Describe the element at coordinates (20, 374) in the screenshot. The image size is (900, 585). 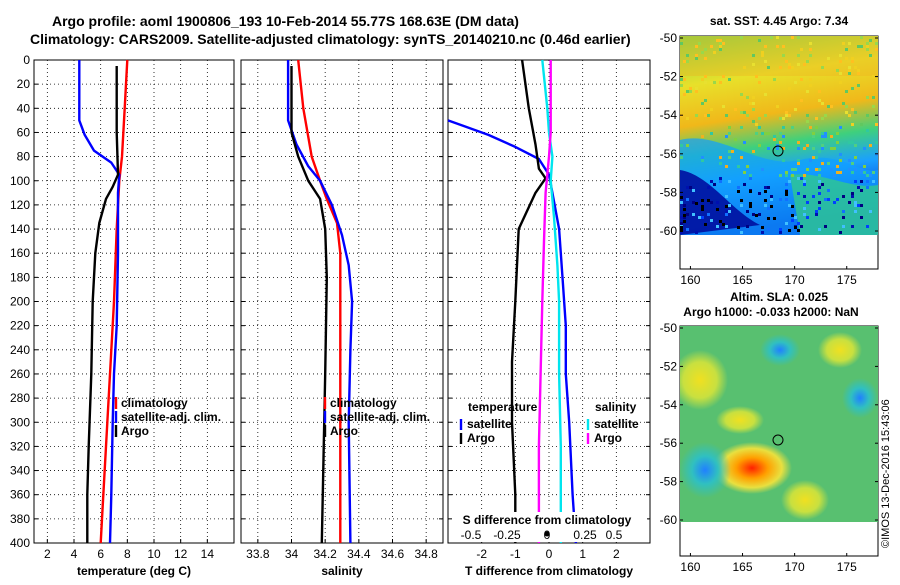
I see `y-tick-label: 260` at that location.